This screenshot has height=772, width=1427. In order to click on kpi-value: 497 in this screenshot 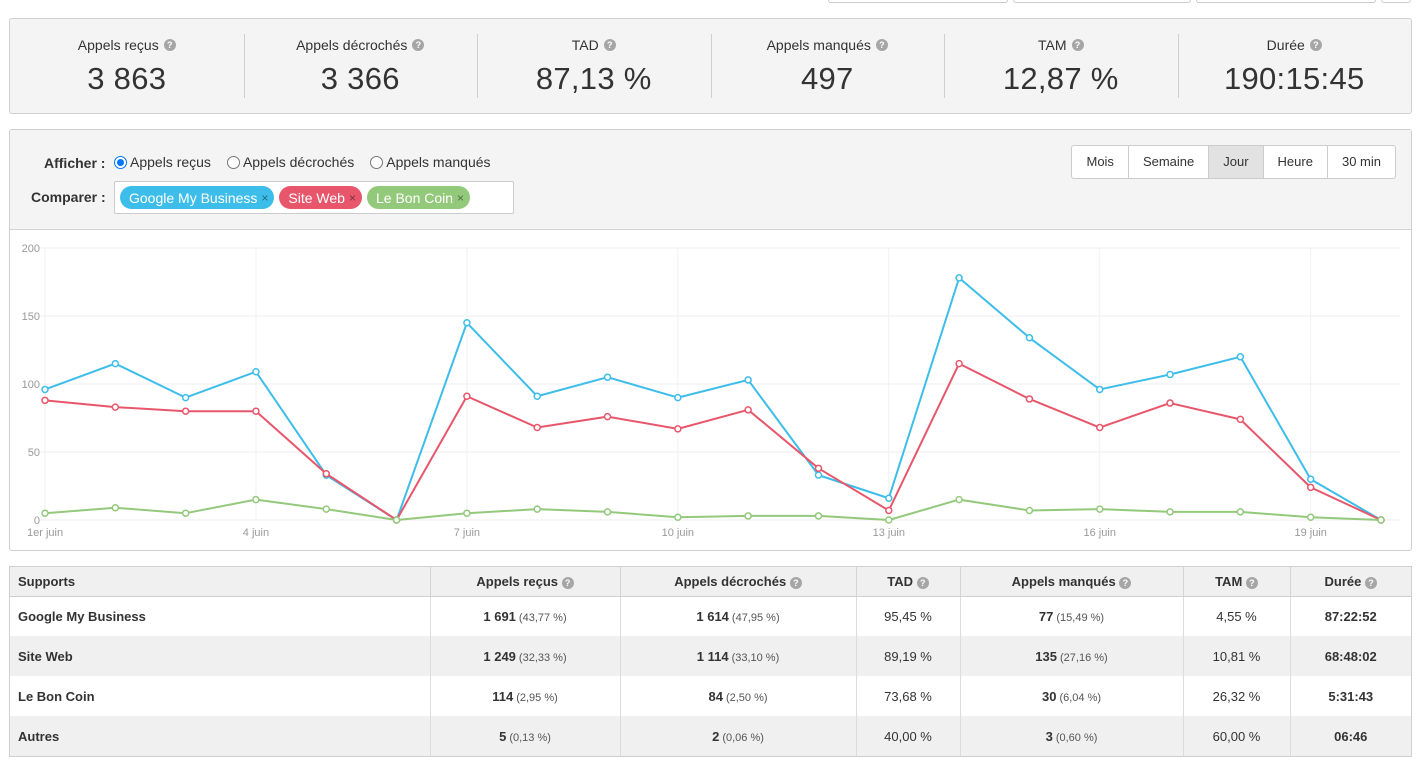, I will do `click(827, 78)`.